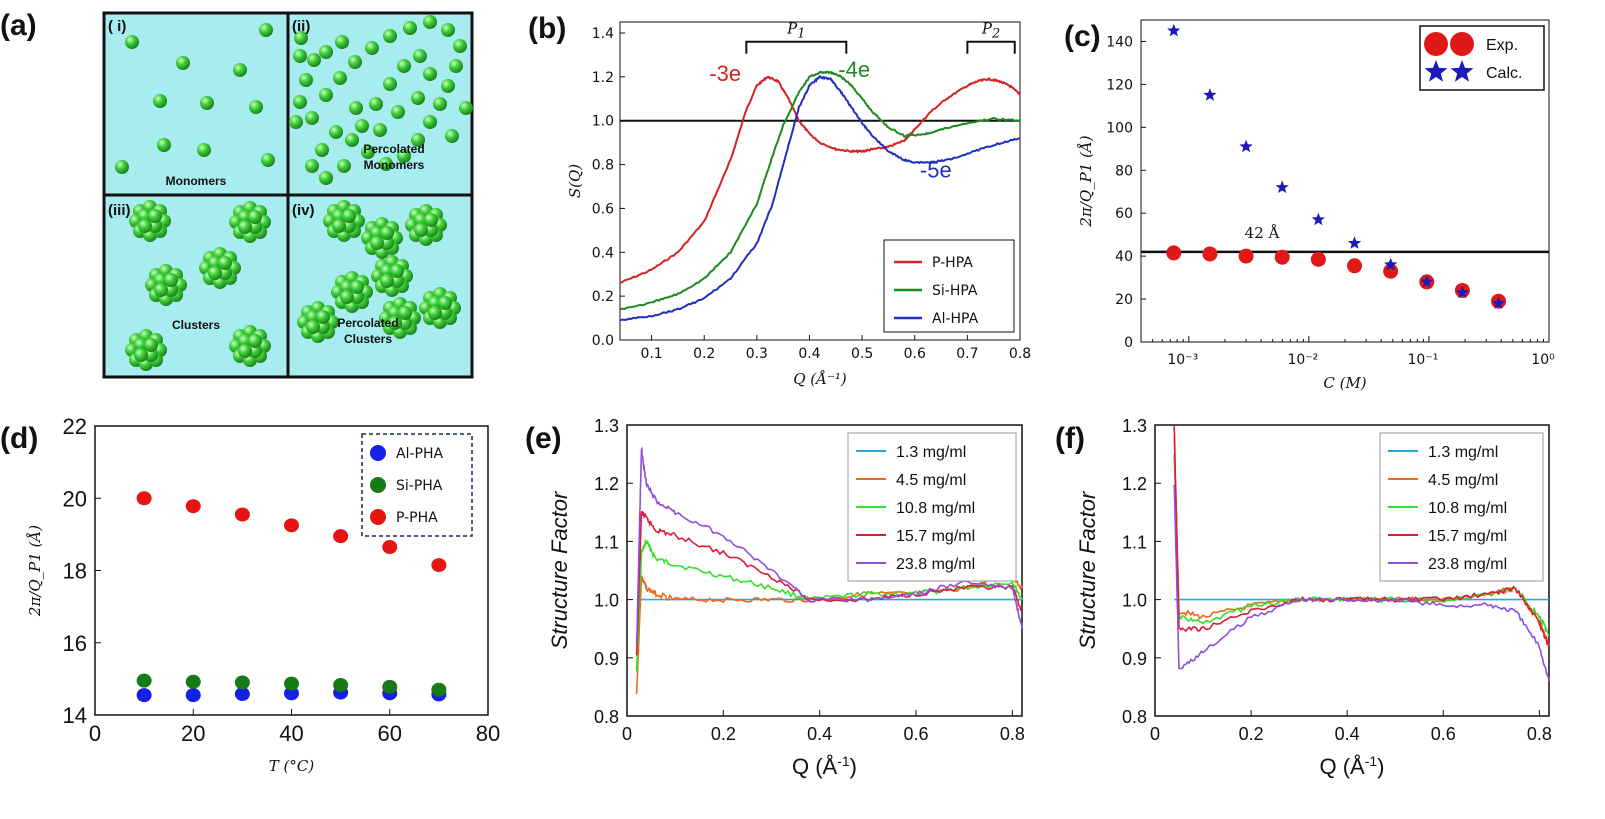  What do you see at coordinates (603, 297) in the screenshot?
I see `y-tick-label: 0.2` at bounding box center [603, 297].